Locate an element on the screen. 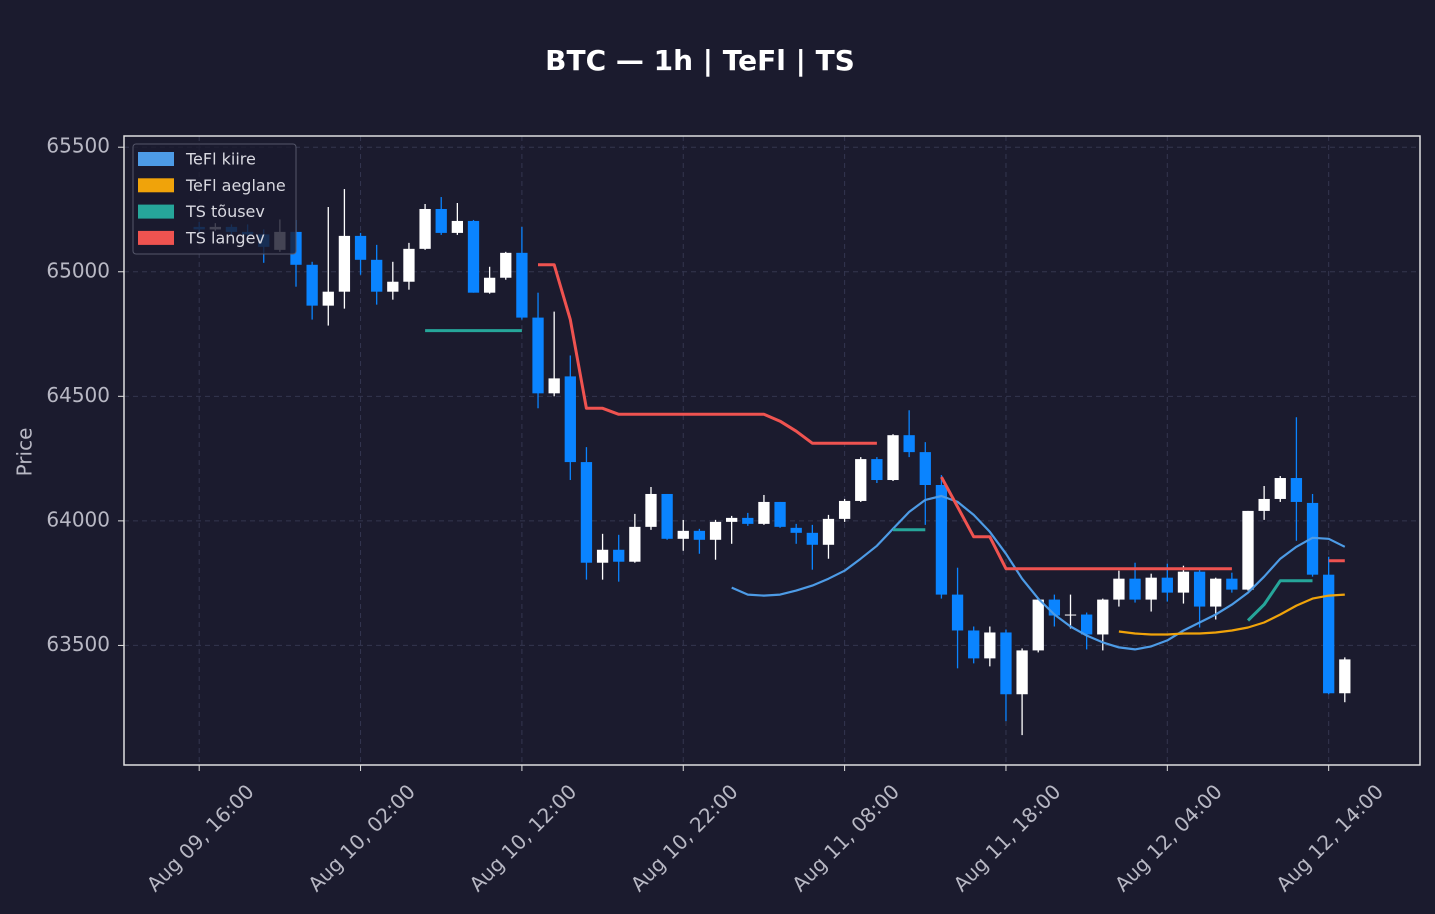 Image resolution: width=1435 pixels, height=914 pixels. legend-label: TeFl aeglane is located at coordinates (235, 185).